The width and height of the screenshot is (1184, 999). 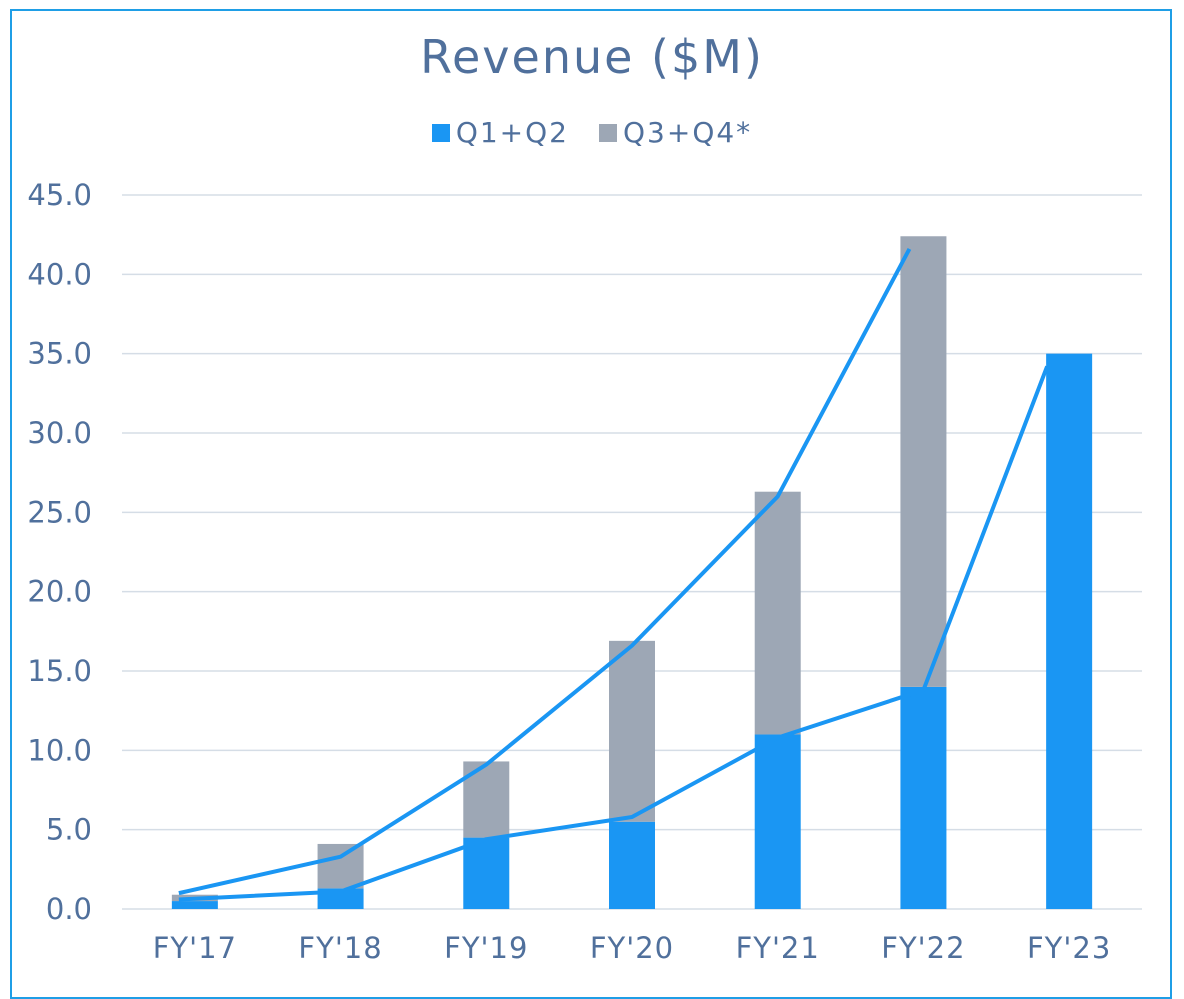 I want to click on y-tick-label: 0.0, so click(x=69, y=909).